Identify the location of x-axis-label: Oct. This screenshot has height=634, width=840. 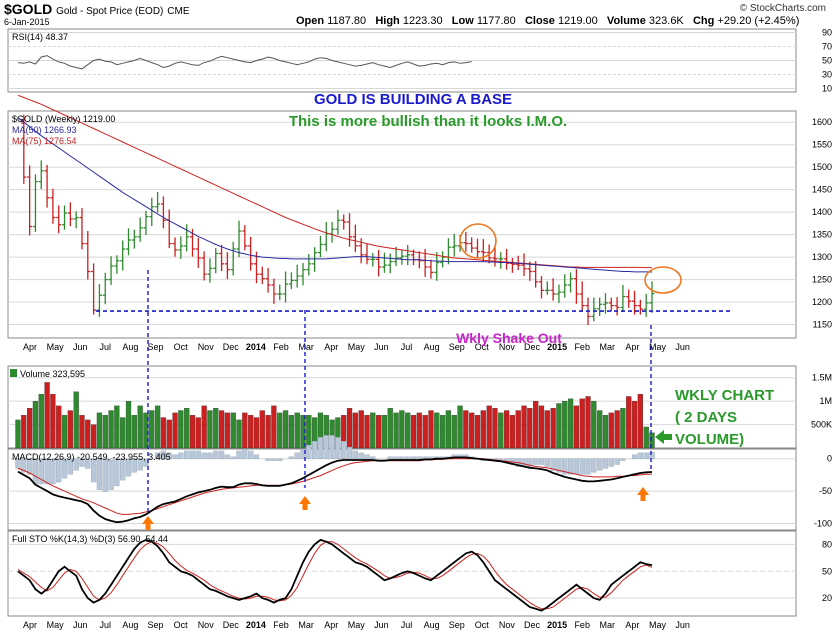
(181, 347).